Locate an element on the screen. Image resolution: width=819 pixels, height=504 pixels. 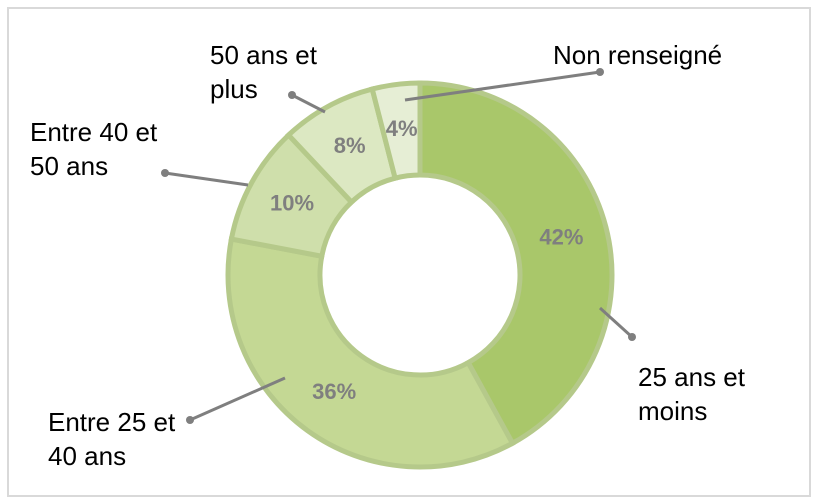
category-label: Entre 40 et 50 ans is located at coordinates (94, 149).